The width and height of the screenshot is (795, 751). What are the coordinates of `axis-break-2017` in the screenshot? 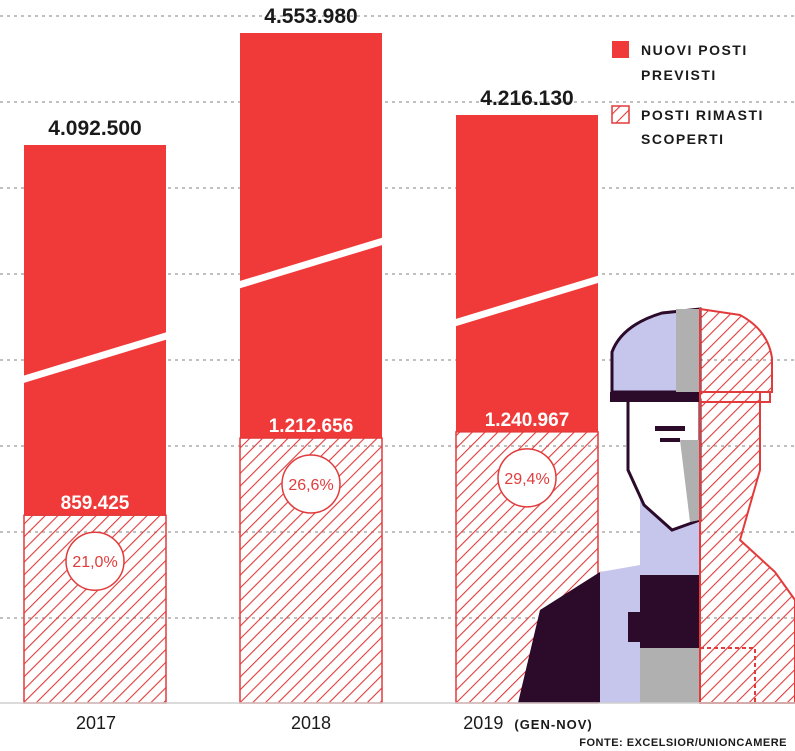 It's located at (95, 357).